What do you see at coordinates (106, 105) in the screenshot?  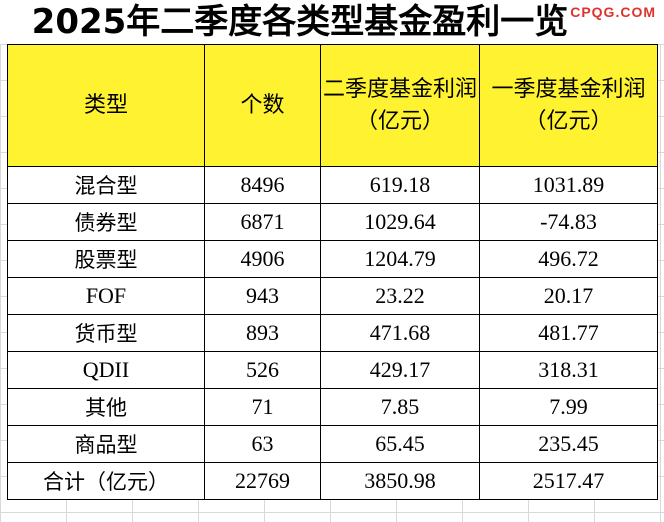 I see `header-type: 类型` at bounding box center [106, 105].